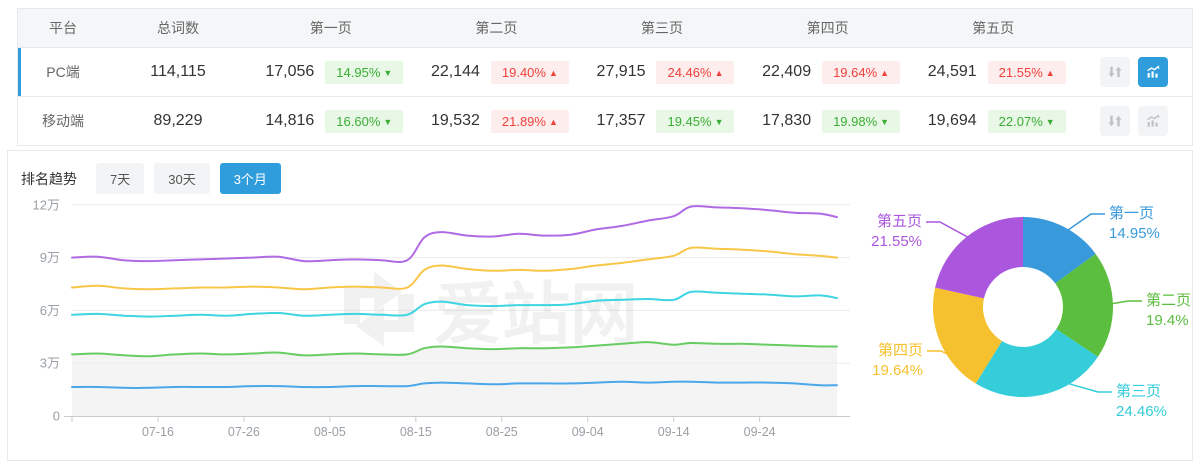 This screenshot has height=469, width=1200. I want to click on page-count-cell: 17,830 19.98% ▼, so click(828, 121).